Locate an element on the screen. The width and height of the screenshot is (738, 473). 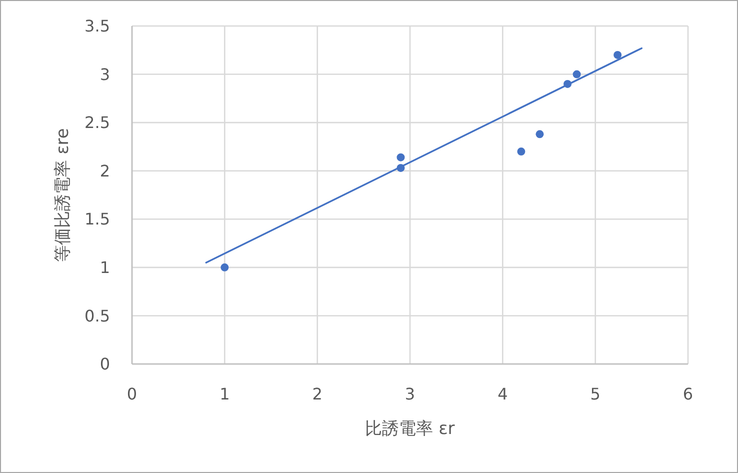
x-tick-label: 0 is located at coordinates (132, 394).